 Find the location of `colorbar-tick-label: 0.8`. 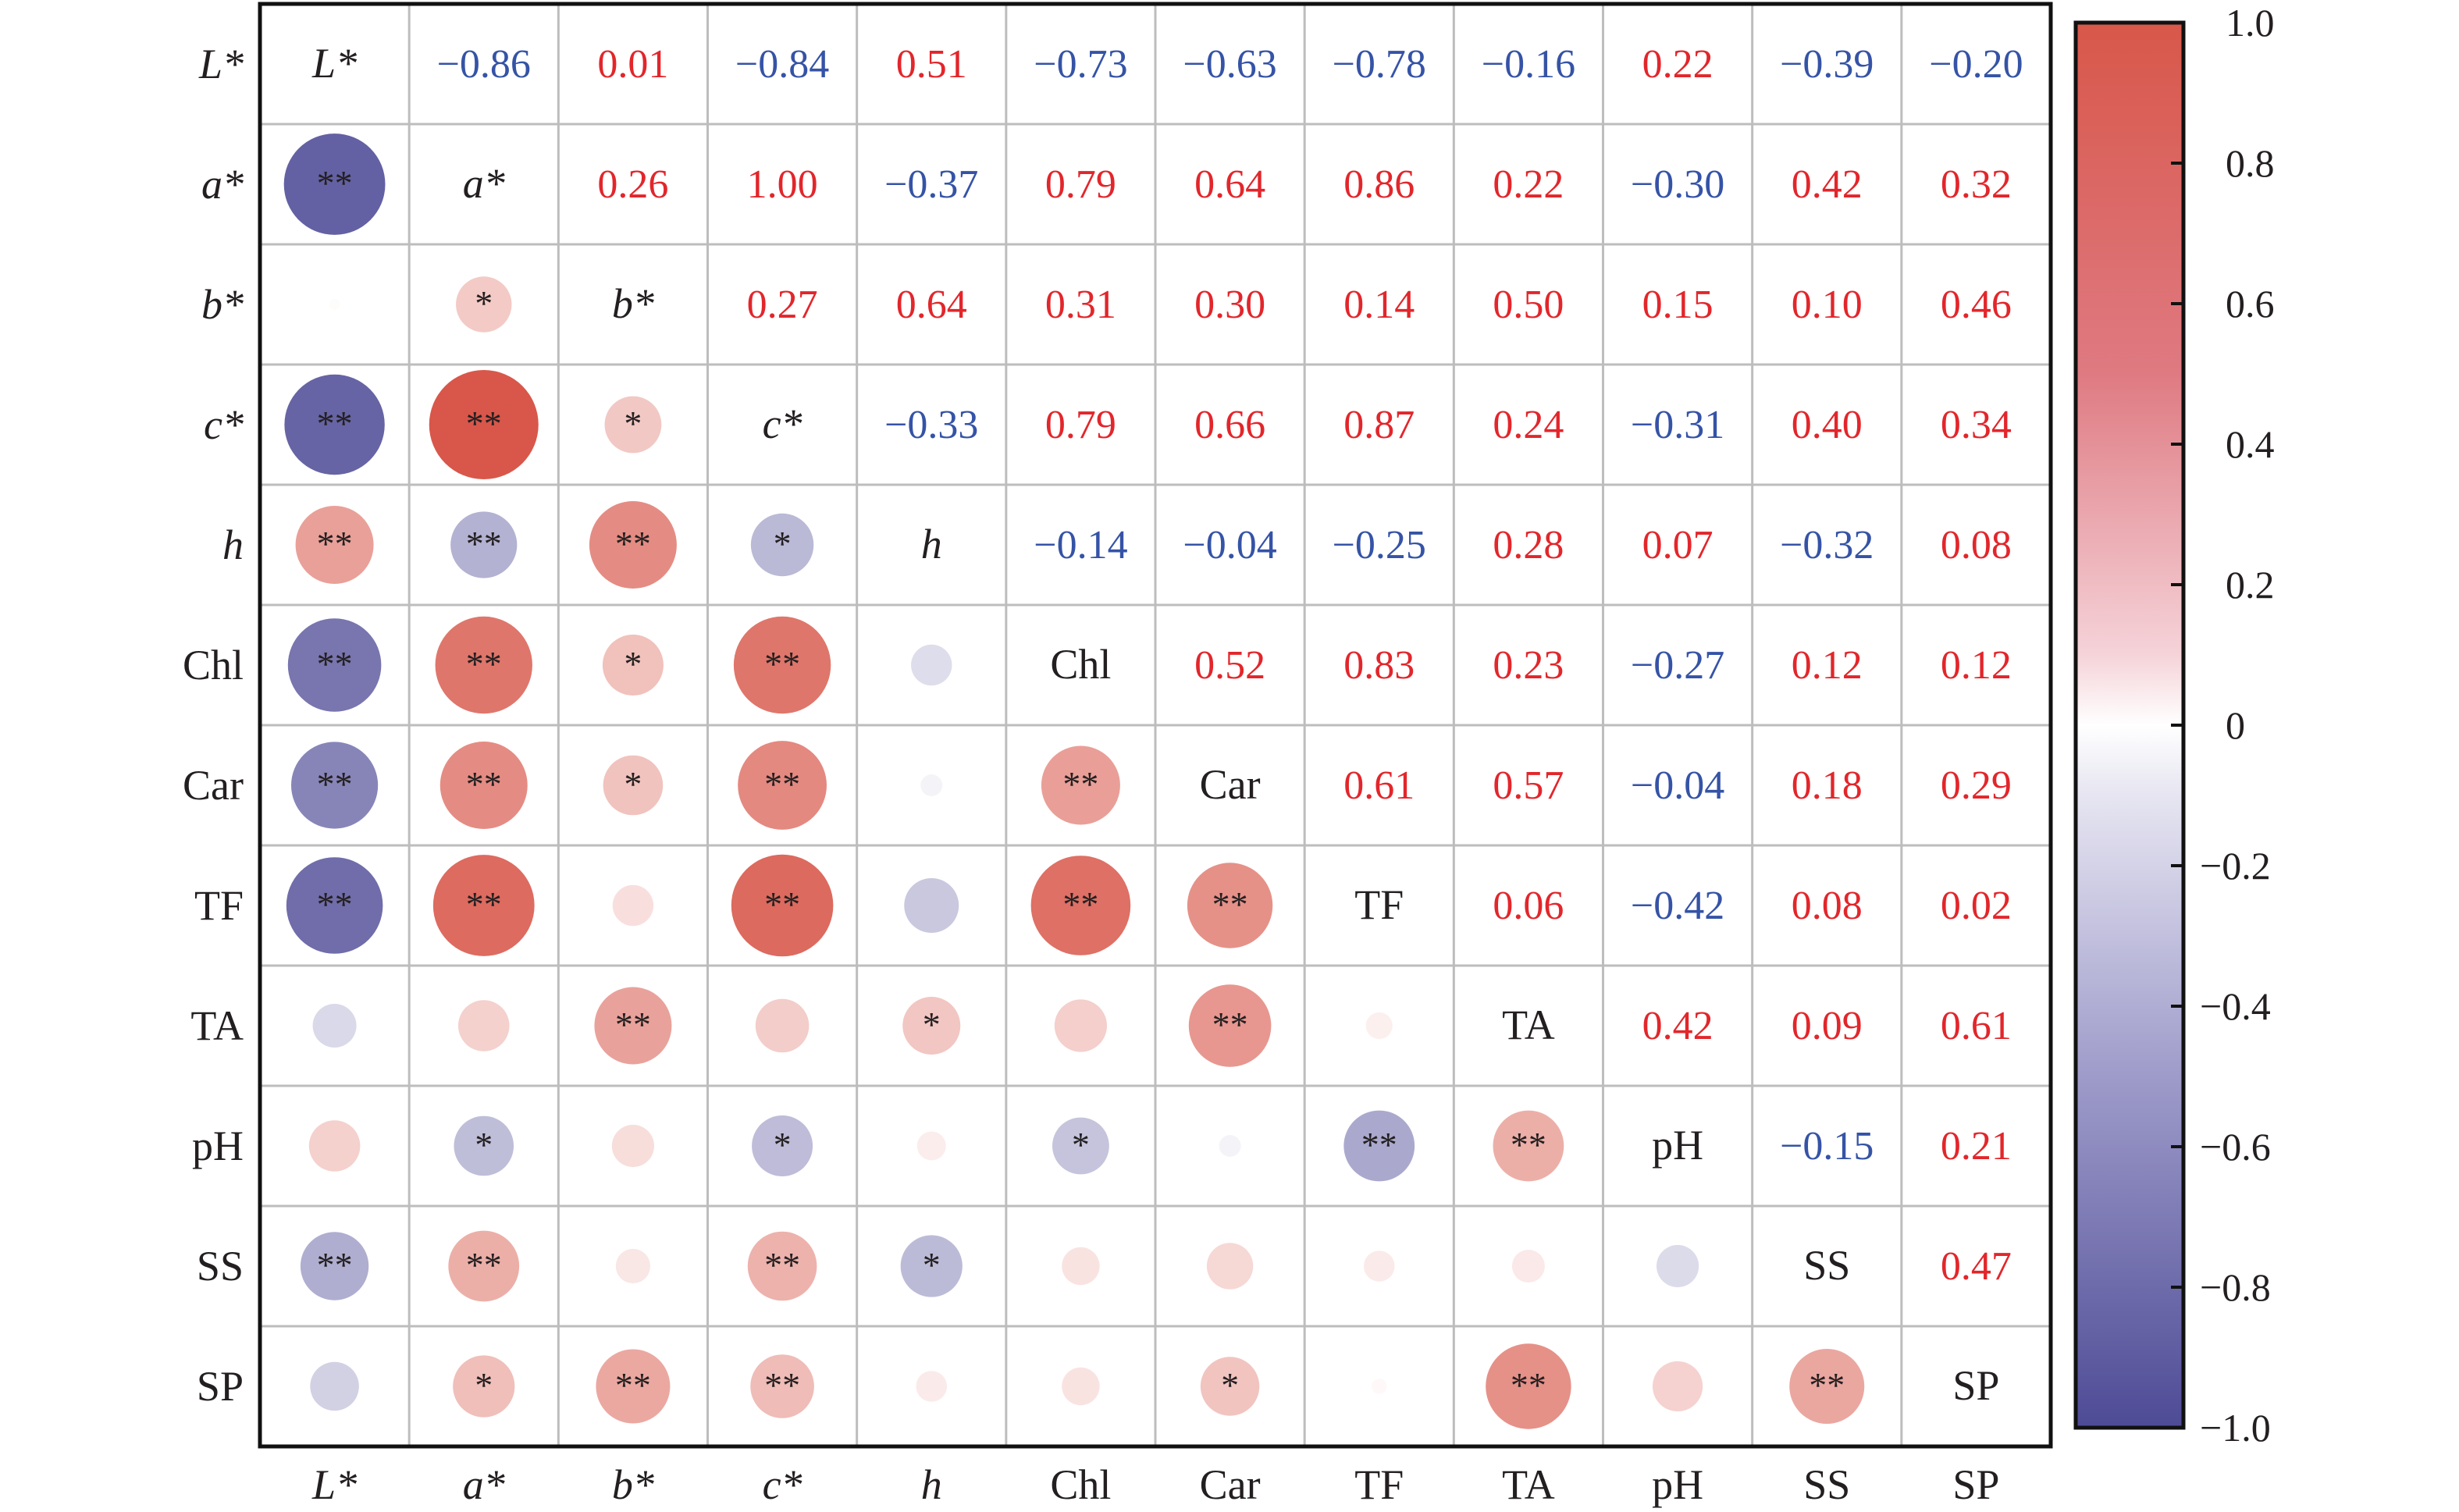

colorbar-tick-label: 0.8 is located at coordinates (2250, 163).